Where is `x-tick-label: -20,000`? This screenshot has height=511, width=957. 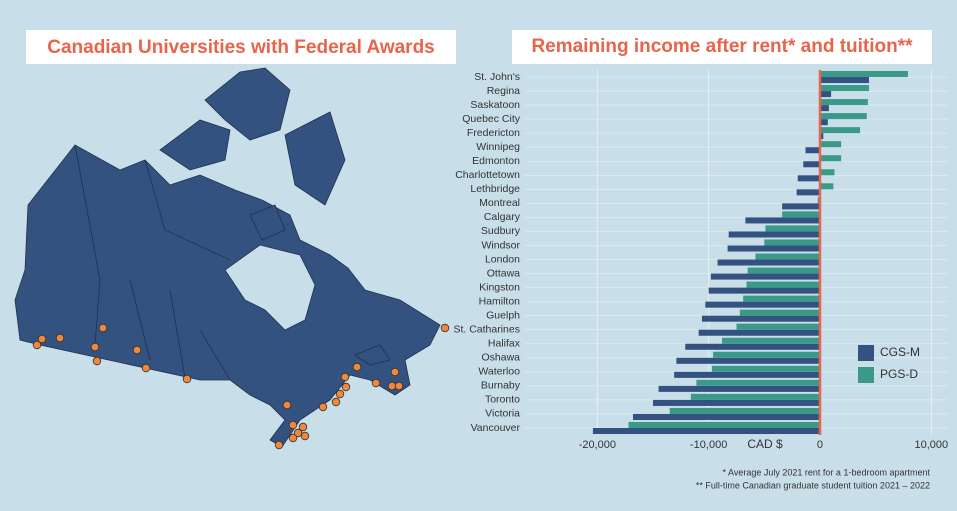
x-tick-label: -20,000 is located at coordinates (597, 445).